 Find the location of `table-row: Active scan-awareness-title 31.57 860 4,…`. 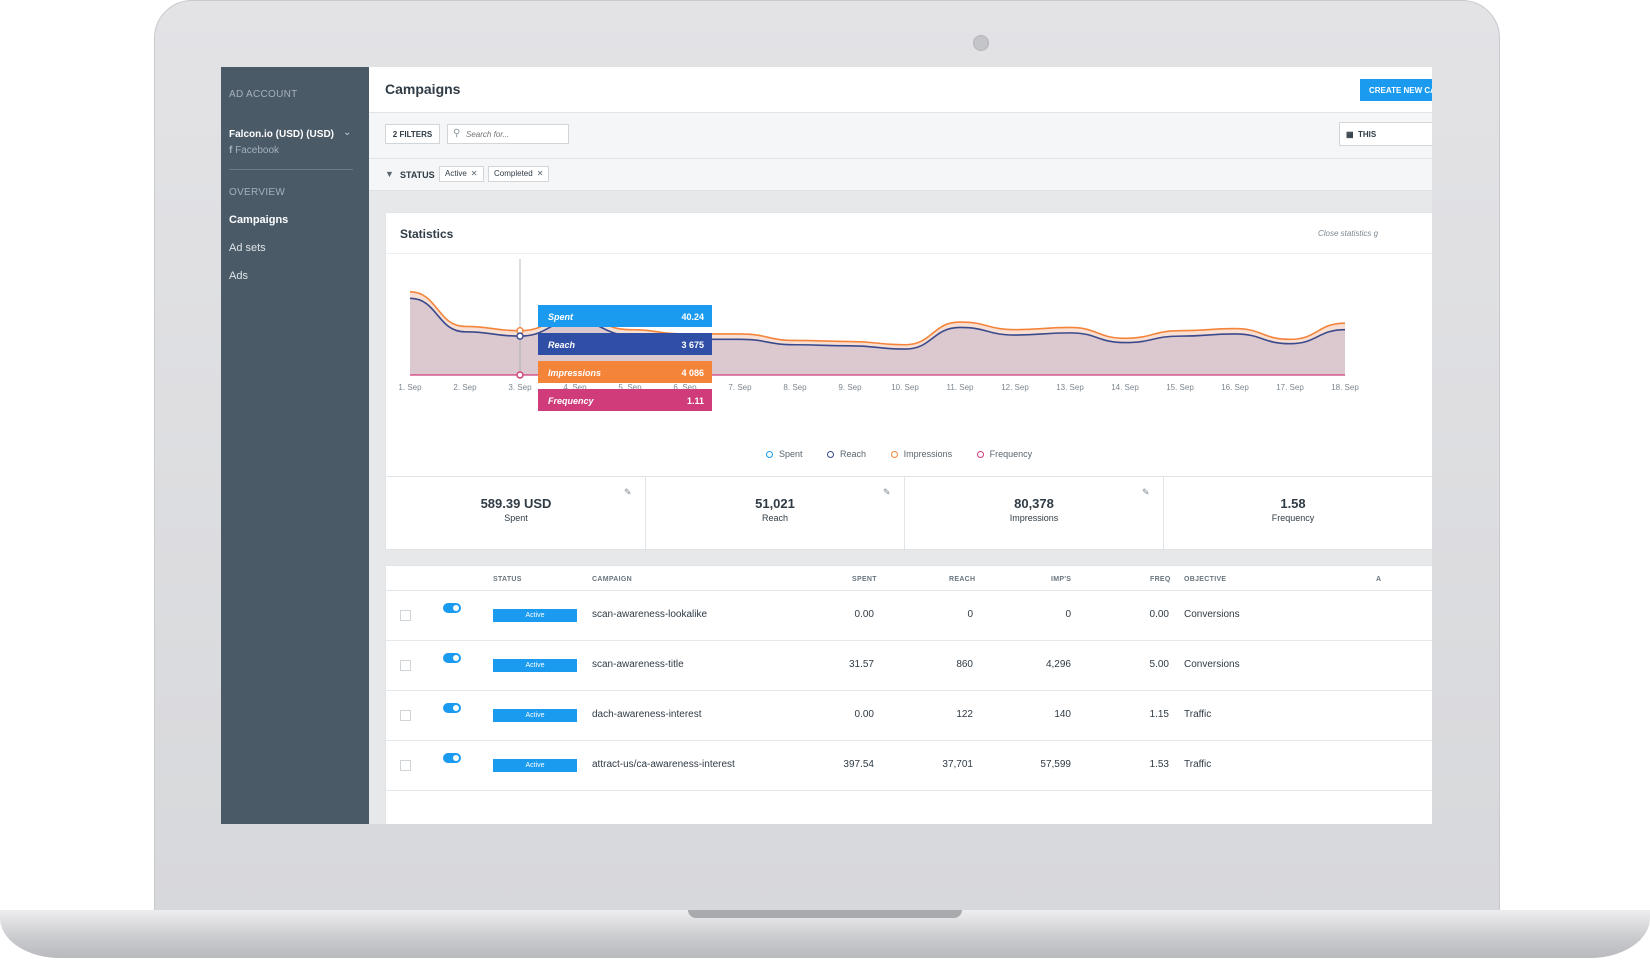

table-row: Active scan-awareness-title 31.57 860 4,… is located at coordinates (909, 666).